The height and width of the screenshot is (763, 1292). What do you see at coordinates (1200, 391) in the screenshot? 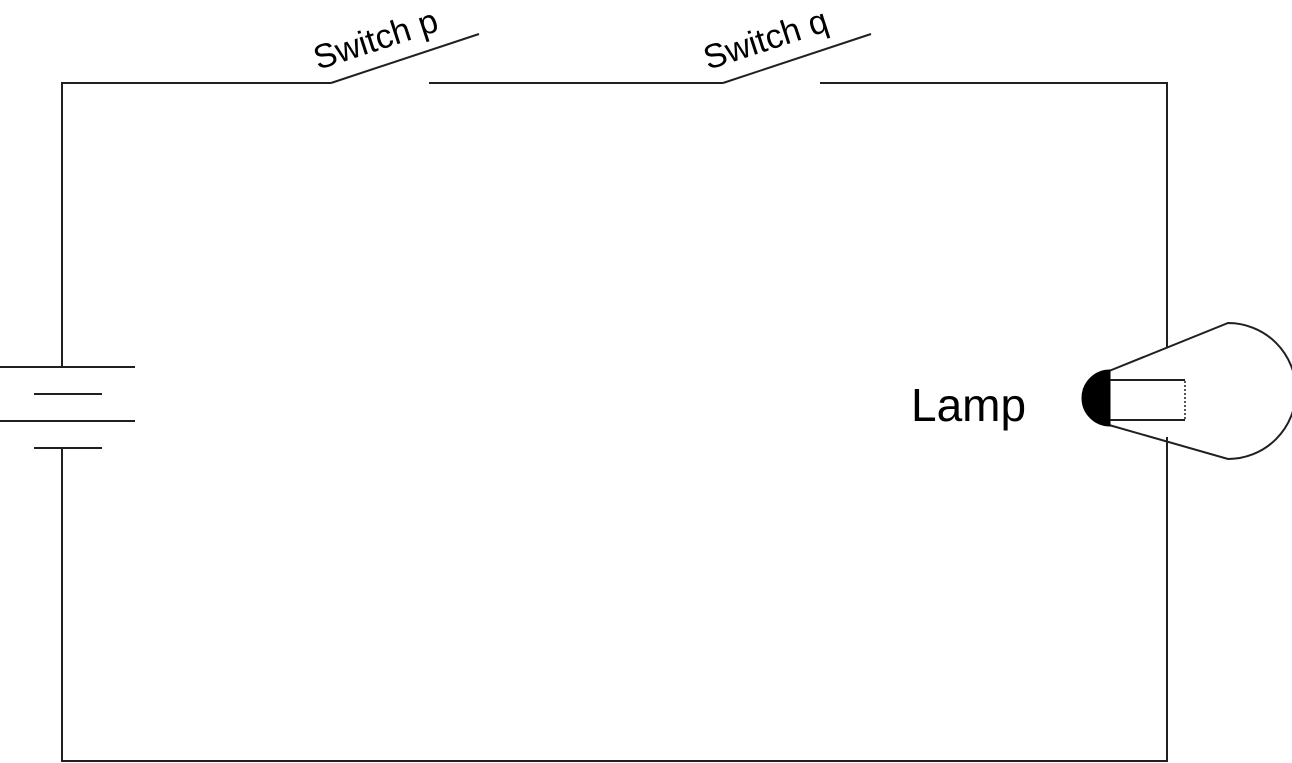
I see `lamp-bulb-outline` at bounding box center [1200, 391].